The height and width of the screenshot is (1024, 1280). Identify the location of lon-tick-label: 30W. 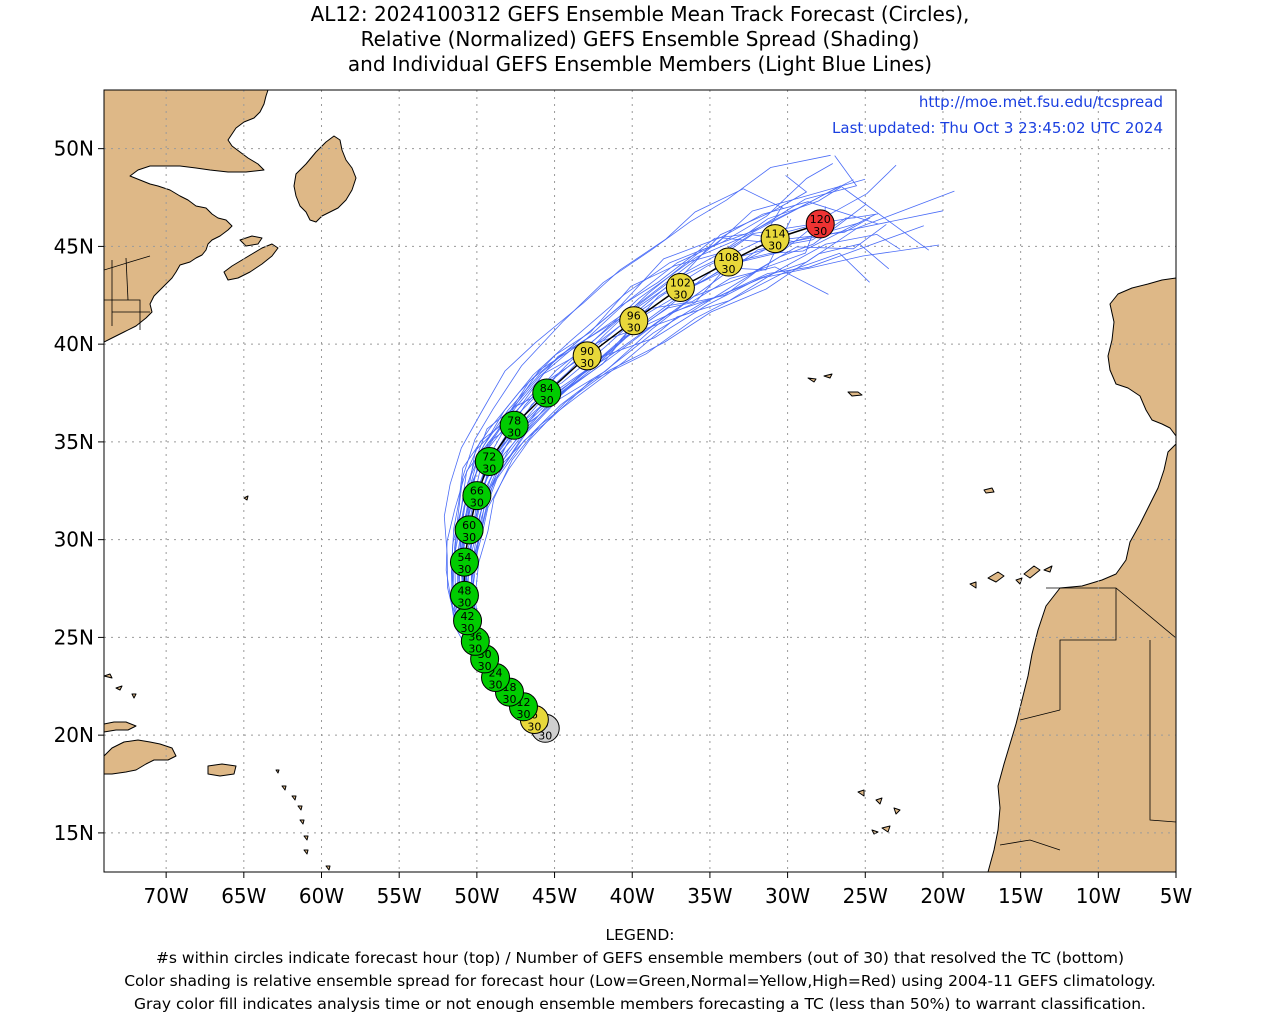
(787, 896).